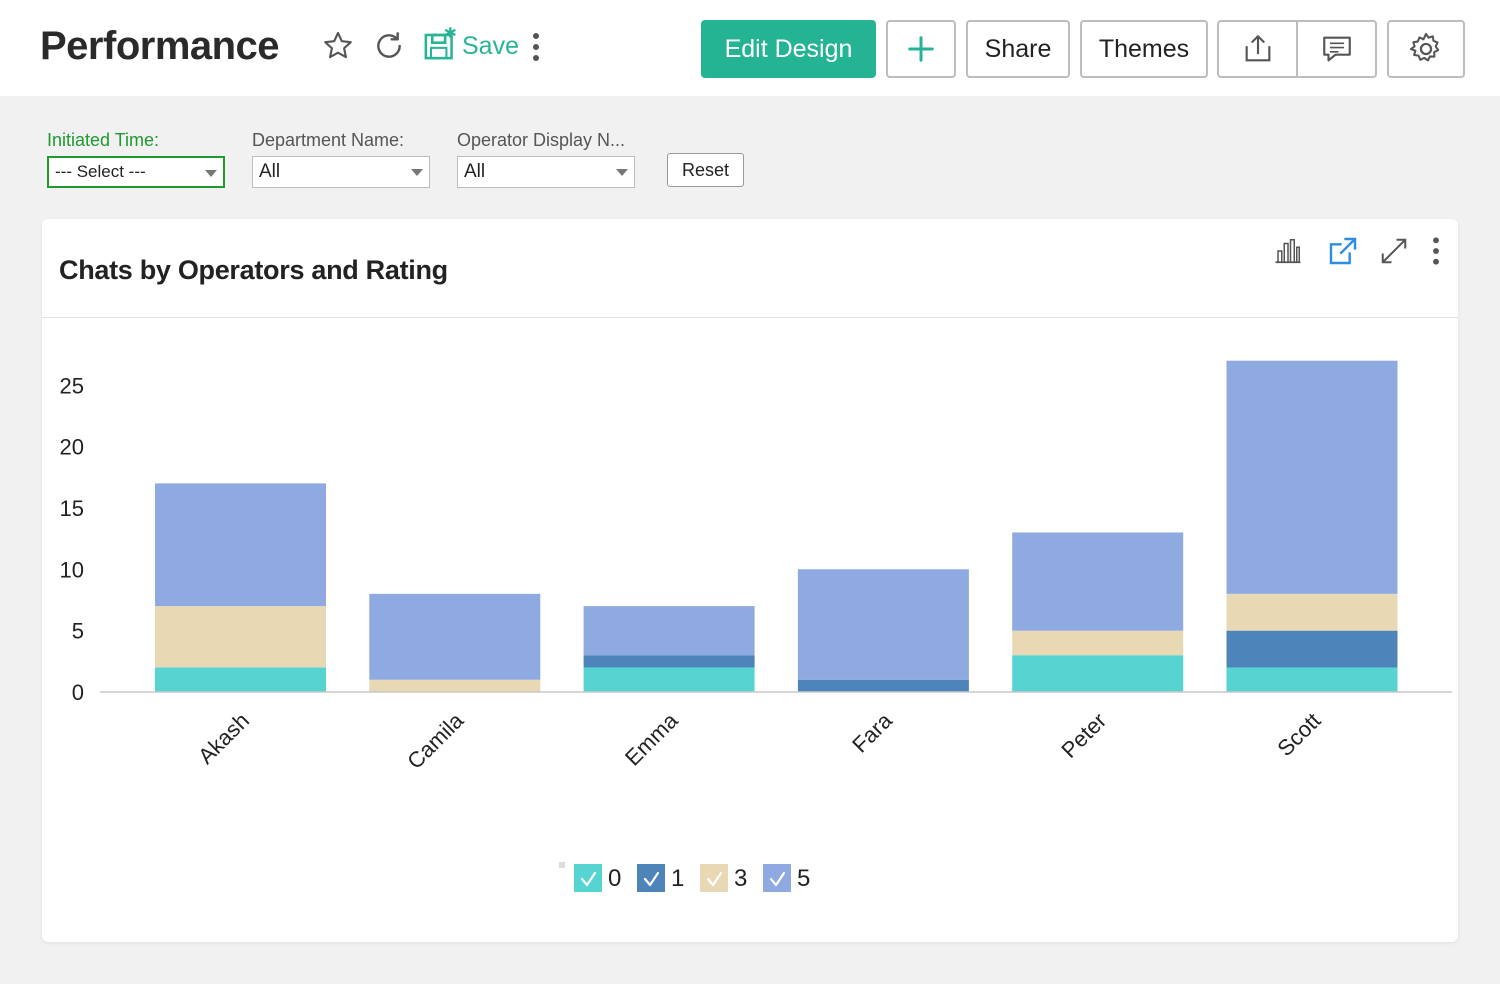  I want to click on x-tick-label: Fara, so click(872, 732).